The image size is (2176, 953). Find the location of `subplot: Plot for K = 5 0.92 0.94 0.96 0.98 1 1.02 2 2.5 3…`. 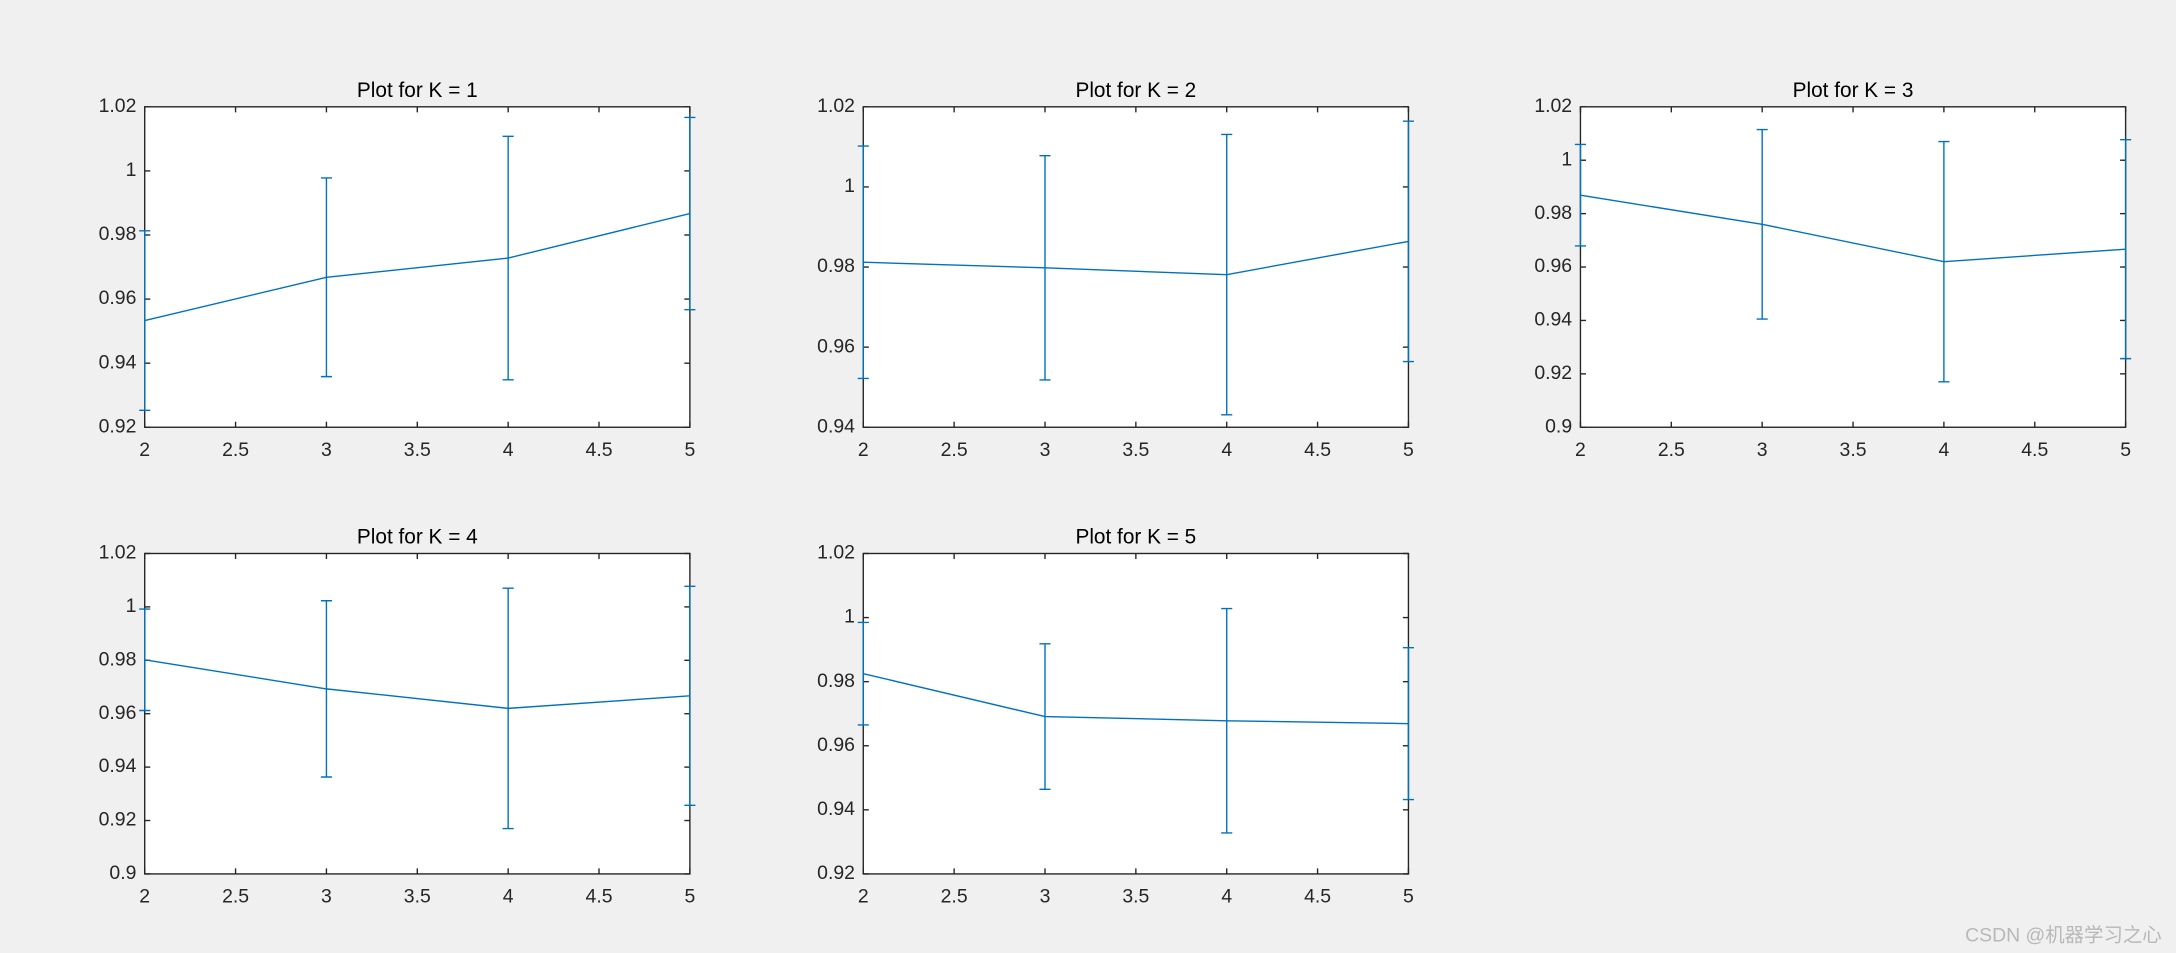

subplot: Plot for K = 5 0.92 0.94 0.96 0.98 1 1.02 2 2.5 3… is located at coordinates (1115, 717).